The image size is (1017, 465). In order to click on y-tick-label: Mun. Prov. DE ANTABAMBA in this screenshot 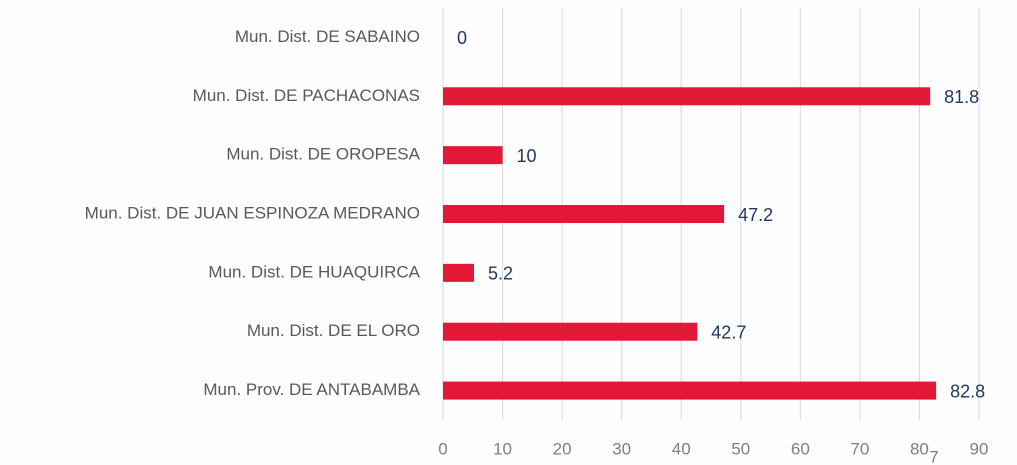, I will do `click(311, 389)`.